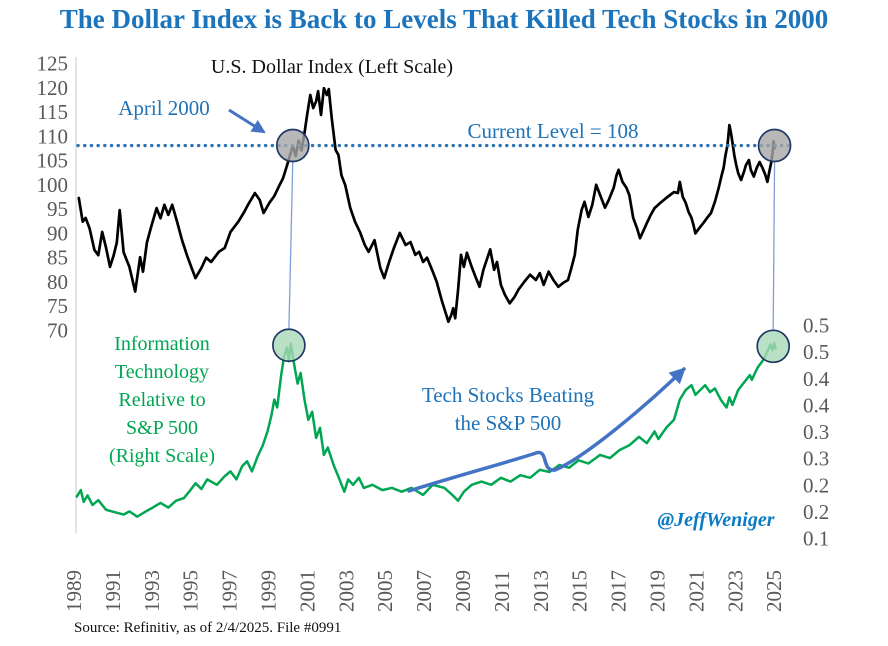 This screenshot has height=646, width=888. Describe the element at coordinates (57, 282) in the screenshot. I see `left-axis-tick-label: 80` at that location.